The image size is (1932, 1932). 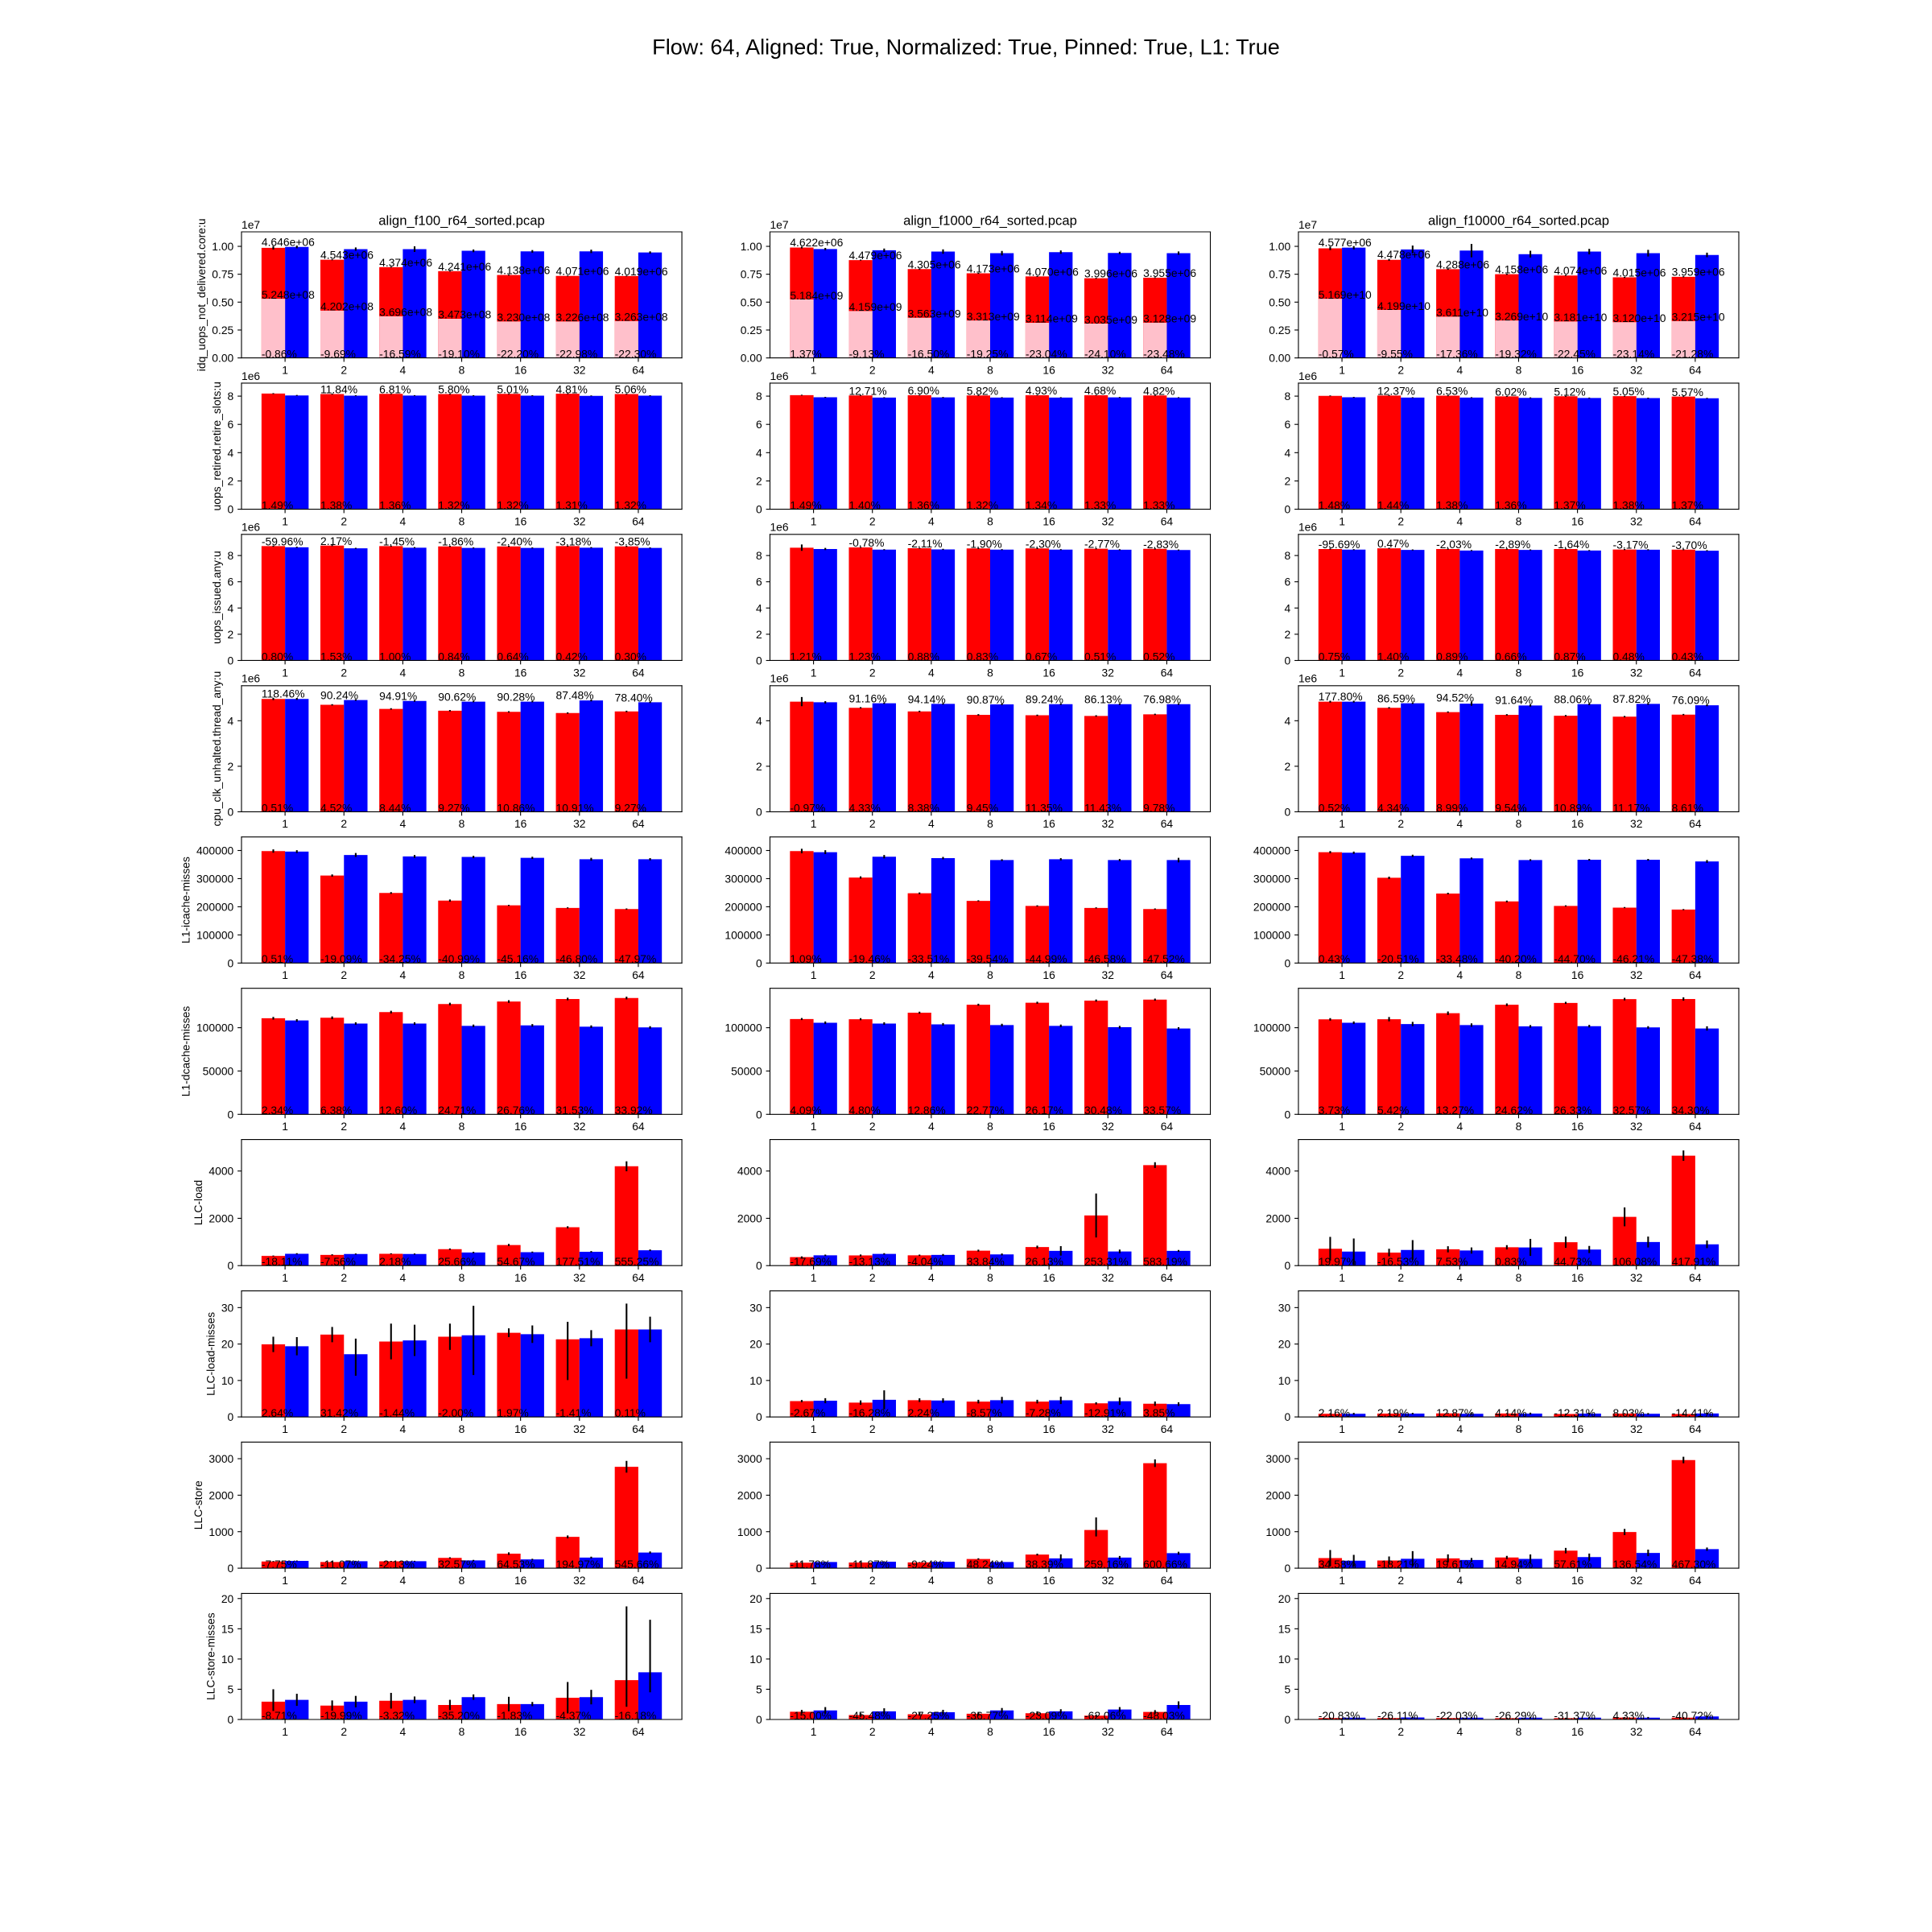 What do you see at coordinates (1102, 544) in the screenshot?
I see `svg-text: -2.77%` at bounding box center [1102, 544].